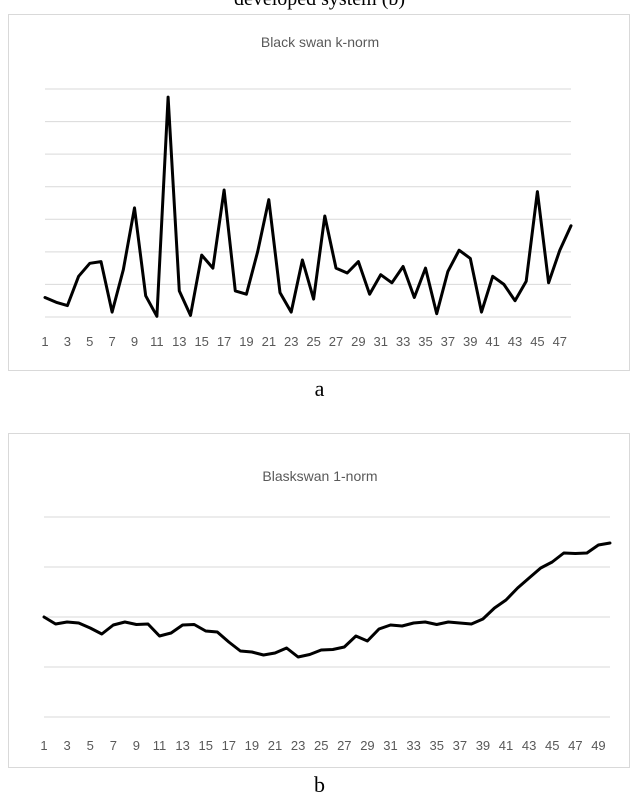 This screenshot has width=639, height=800. Describe the element at coordinates (381, 341) in the screenshot. I see `chart-a-x-tick-label: 31` at that location.